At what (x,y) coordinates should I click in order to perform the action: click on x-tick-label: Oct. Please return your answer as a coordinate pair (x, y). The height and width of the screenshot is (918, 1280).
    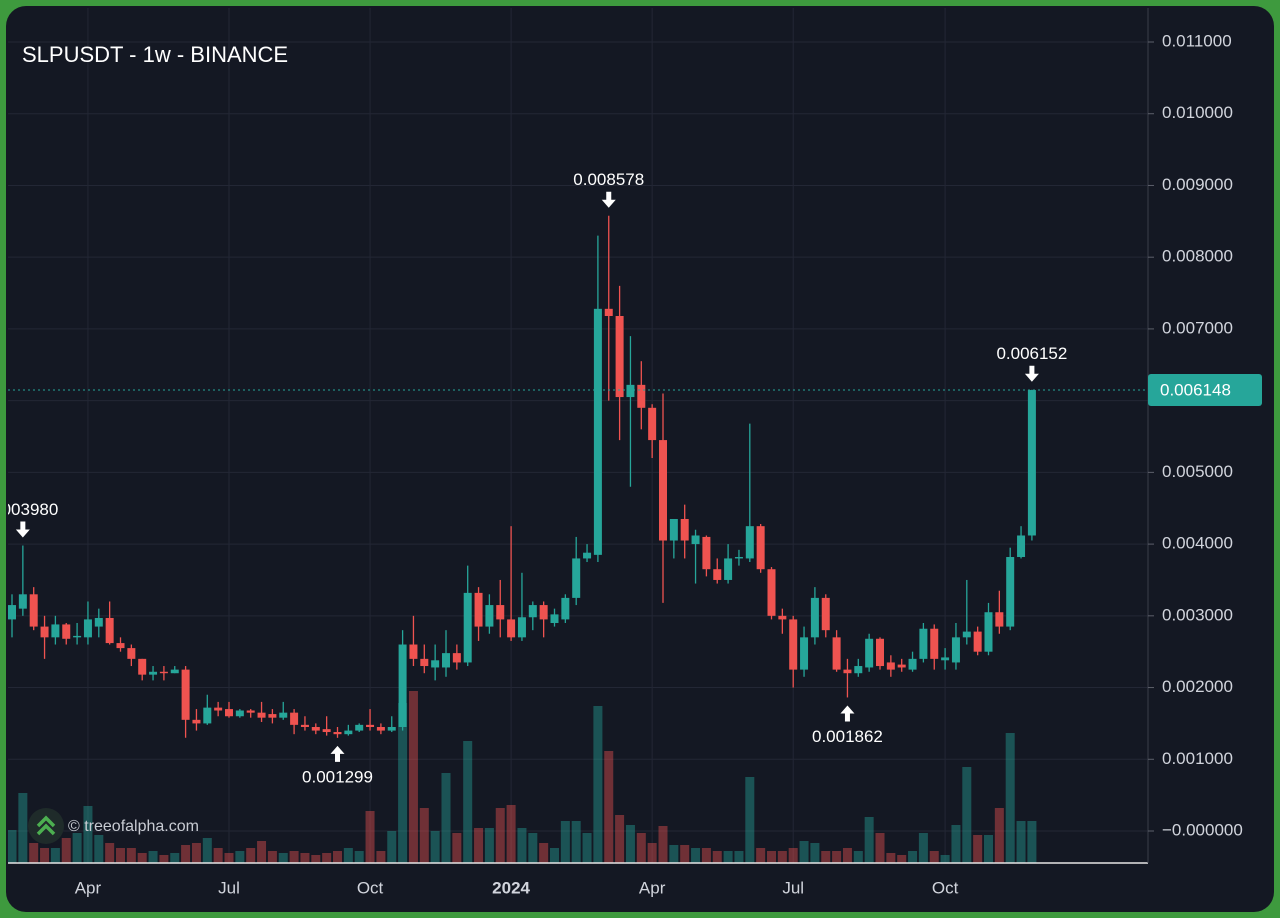
    Looking at the image, I should click on (370, 887).